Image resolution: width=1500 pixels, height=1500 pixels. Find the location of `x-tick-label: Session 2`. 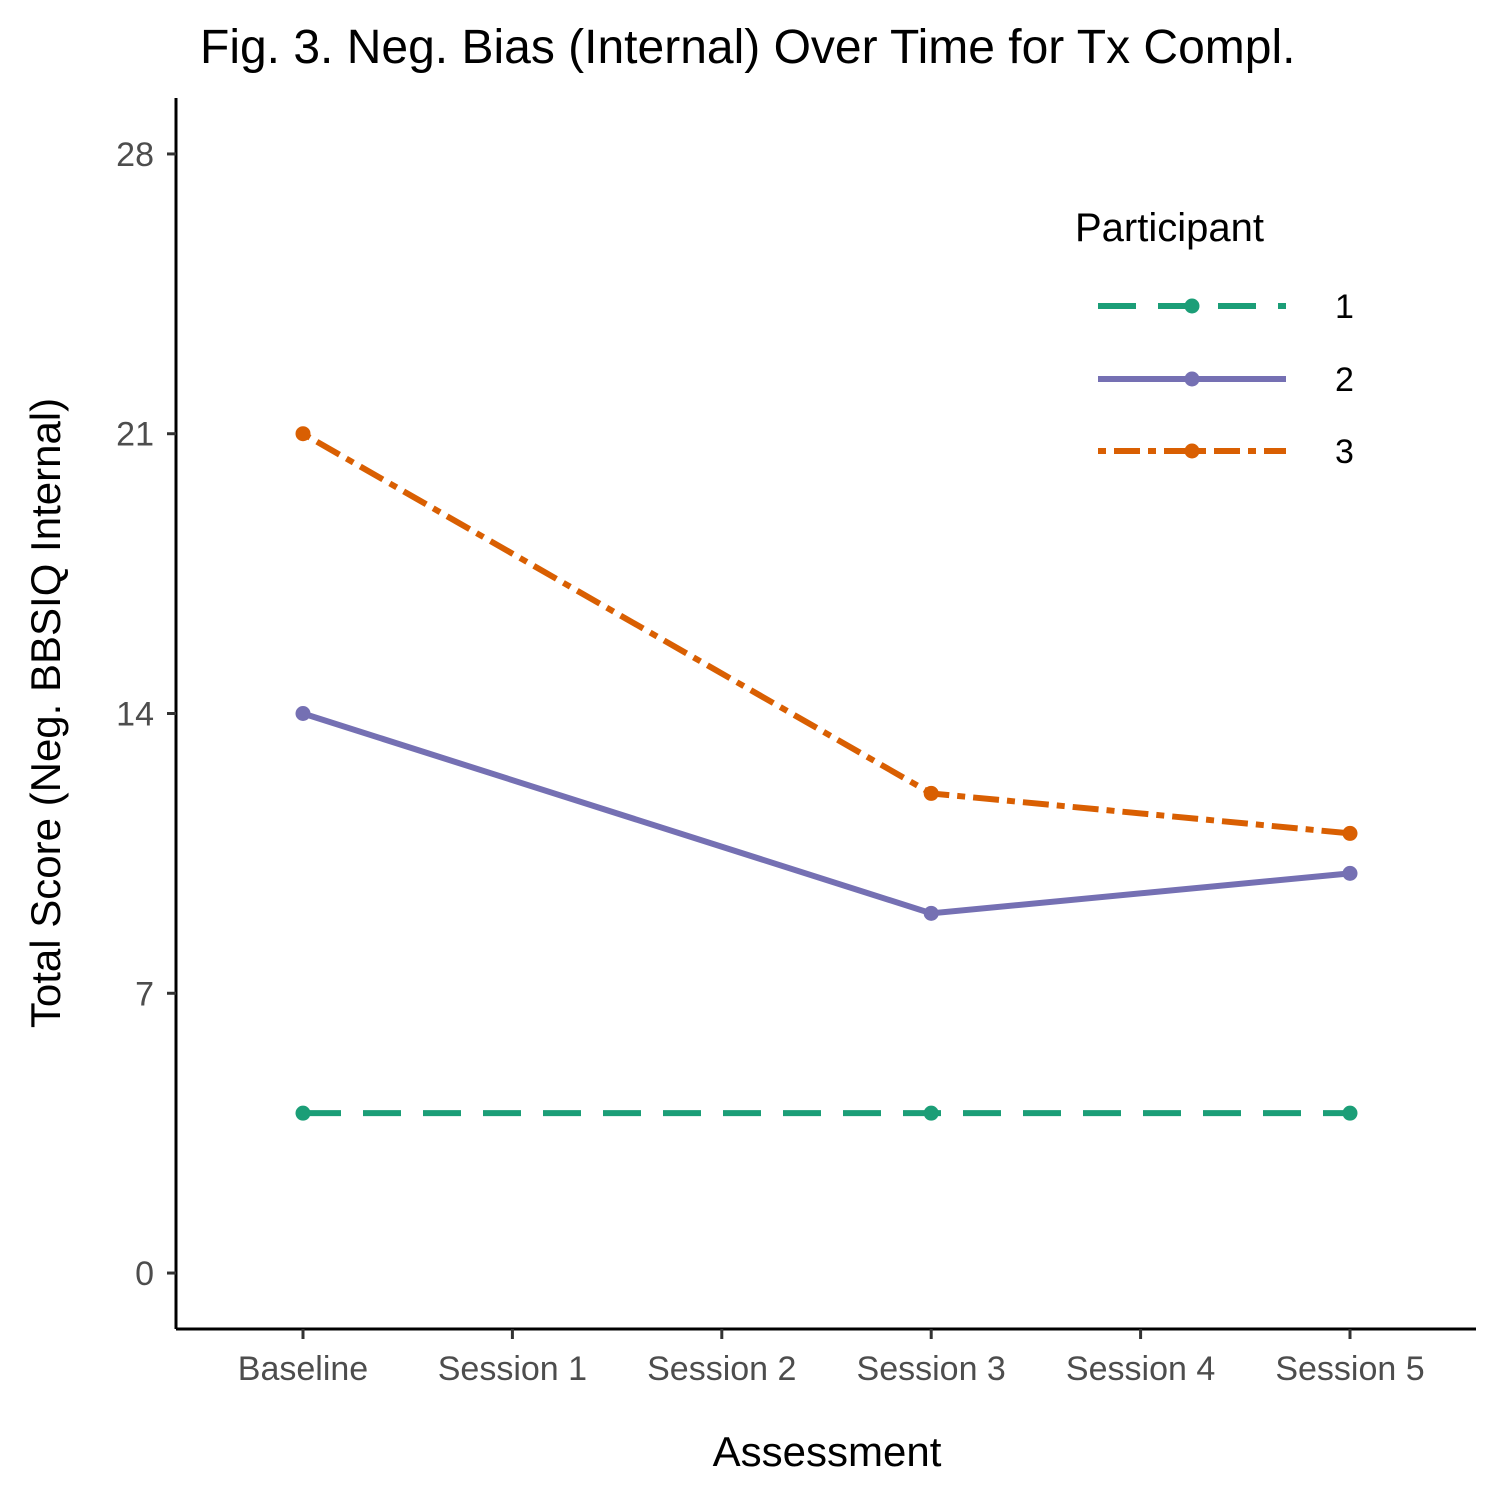

x-tick-label: Session 2 is located at coordinates (721, 1369).